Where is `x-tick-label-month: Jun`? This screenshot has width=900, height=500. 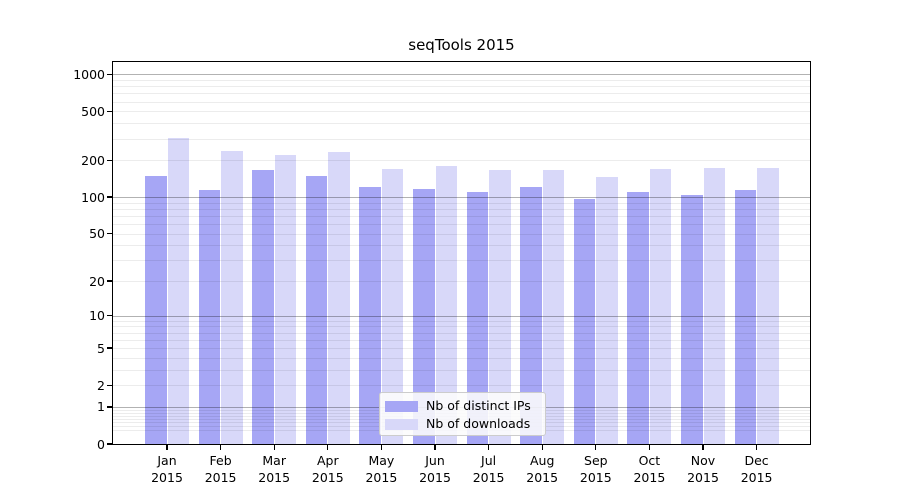
x-tick-label-month: Jun is located at coordinates (435, 460).